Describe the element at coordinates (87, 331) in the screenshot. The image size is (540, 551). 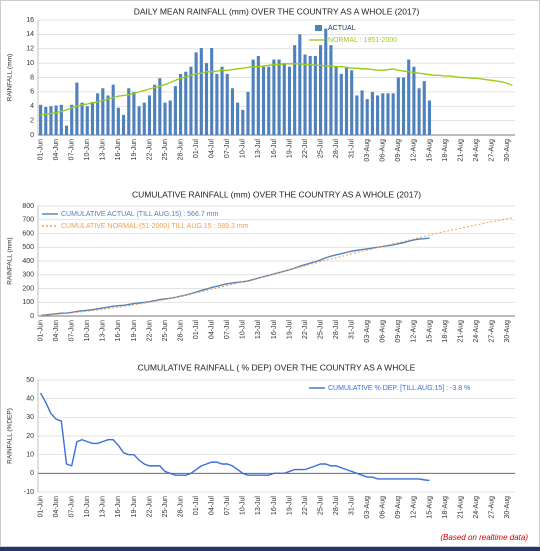
I see `x-tick-label: 10-Jun` at that location.